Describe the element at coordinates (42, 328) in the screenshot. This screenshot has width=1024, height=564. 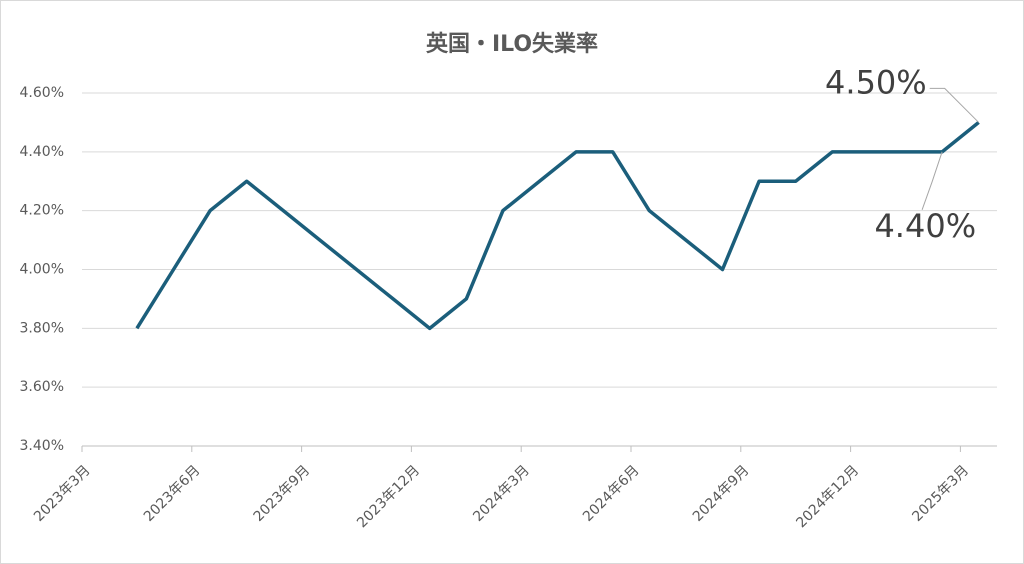
I see `y-tick-label: 3.80%` at that location.